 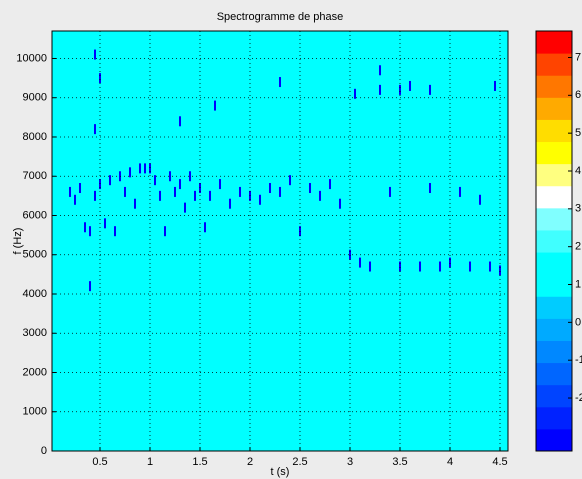 I want to click on y-tick-label: 0, so click(x=44, y=451).